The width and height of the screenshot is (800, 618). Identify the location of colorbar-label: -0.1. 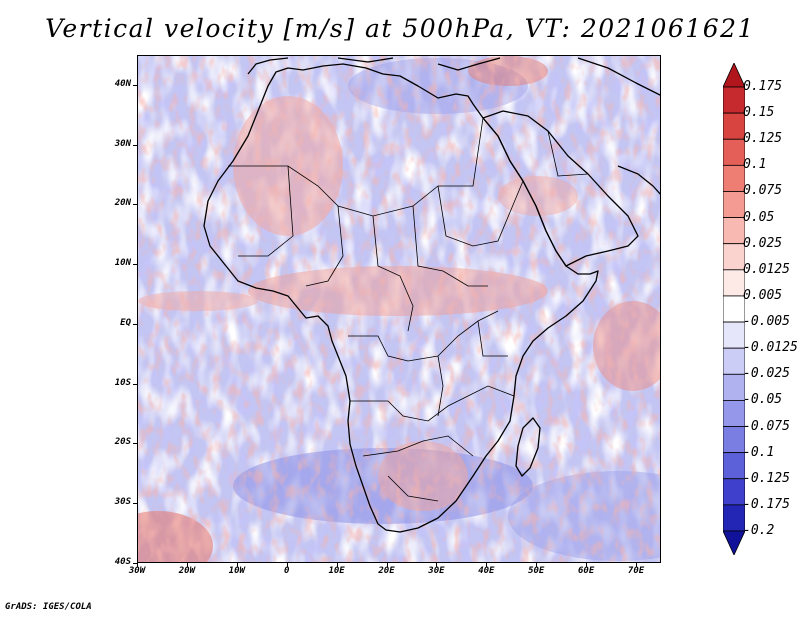
(759, 452).